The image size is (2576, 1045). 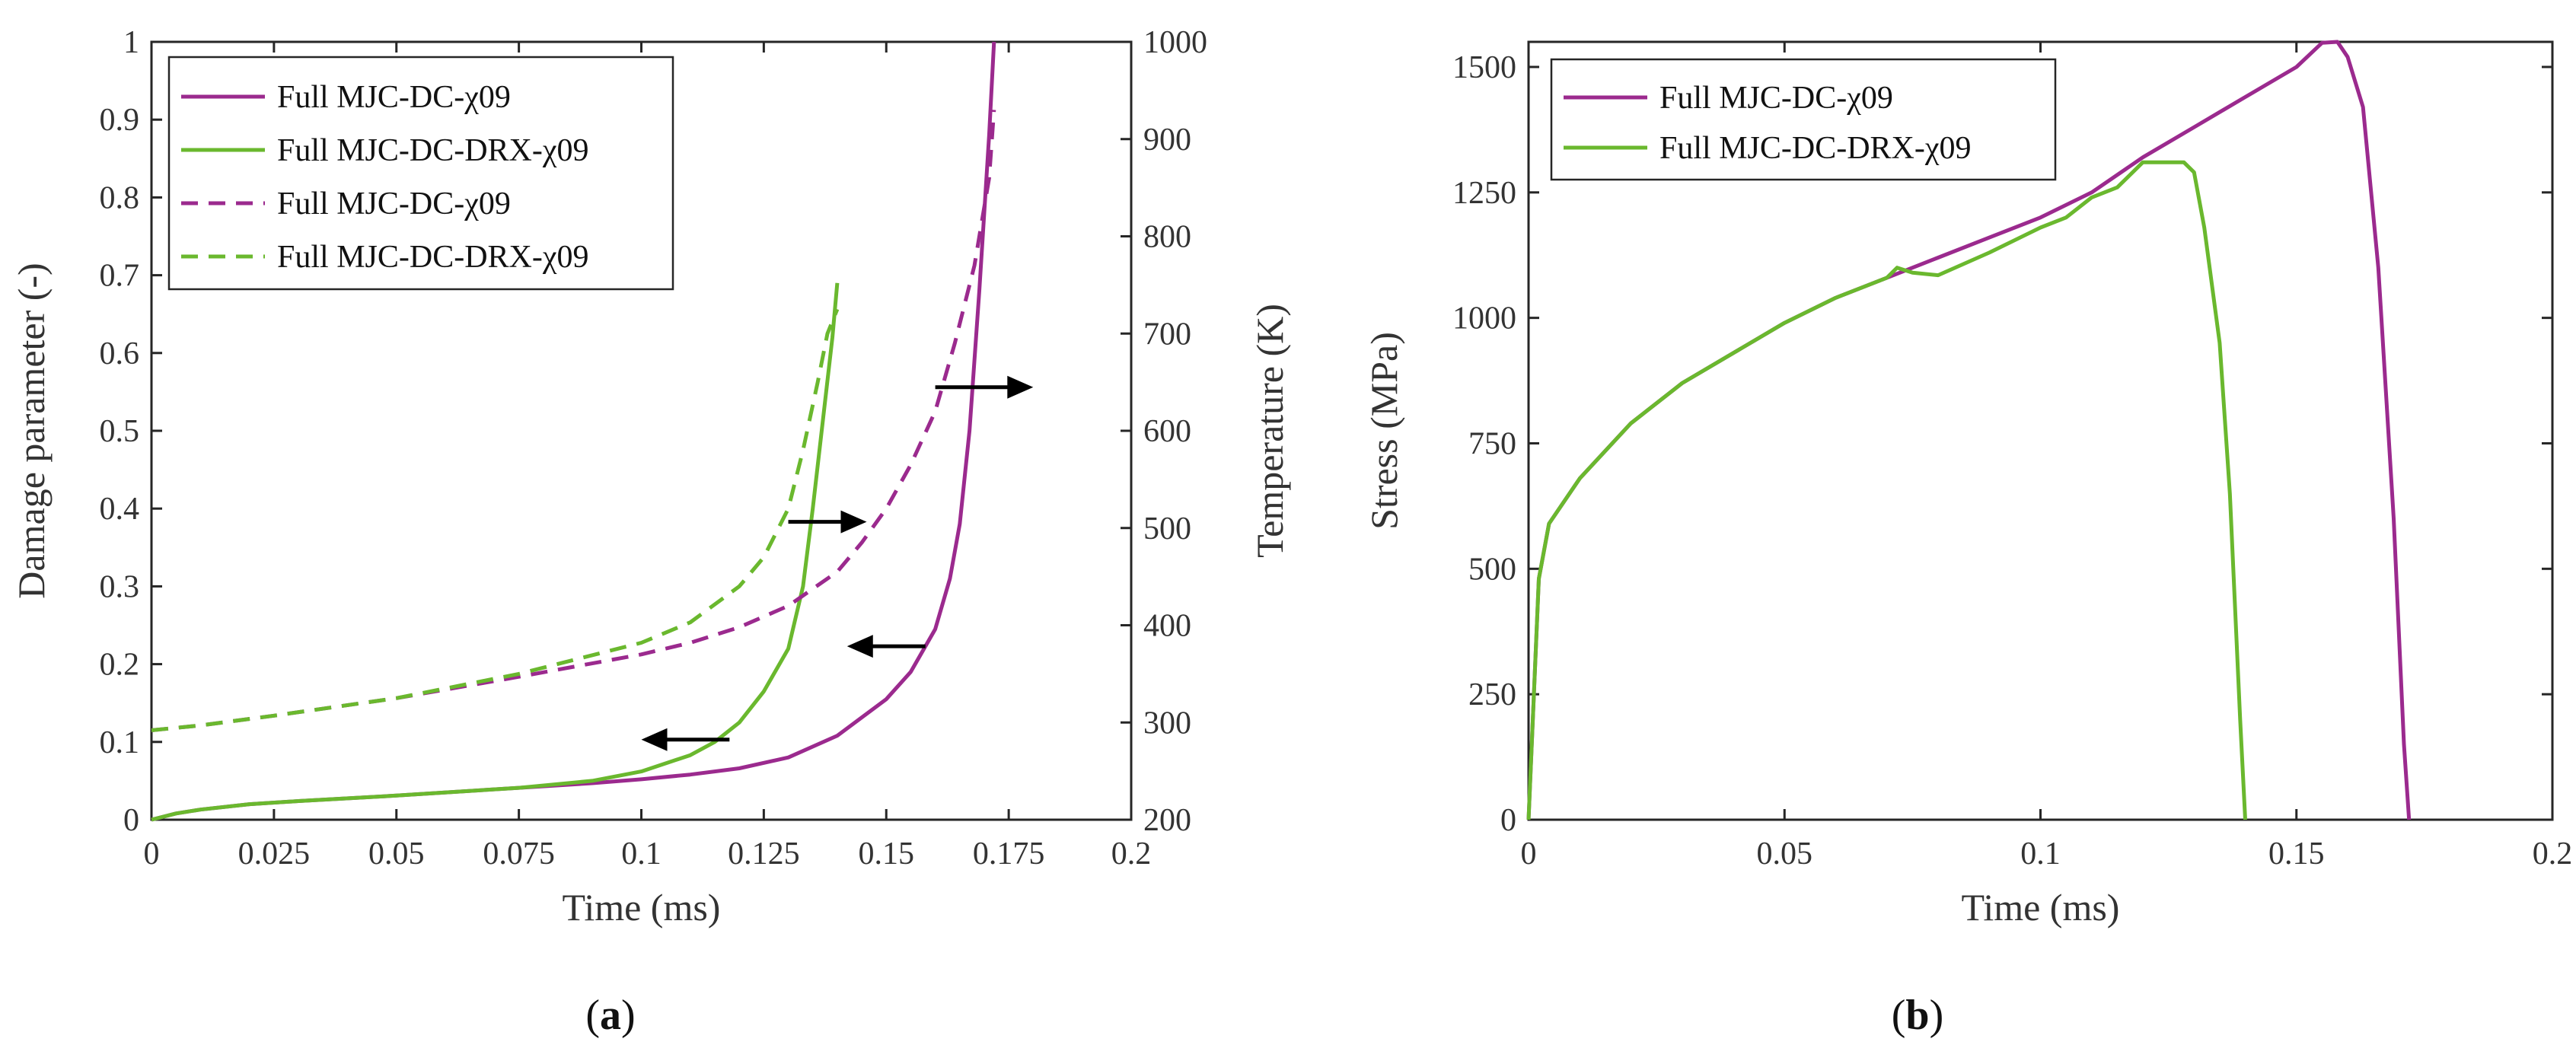 What do you see at coordinates (120, 276) in the screenshot?
I see `y-tick-label-left: 0.7` at bounding box center [120, 276].